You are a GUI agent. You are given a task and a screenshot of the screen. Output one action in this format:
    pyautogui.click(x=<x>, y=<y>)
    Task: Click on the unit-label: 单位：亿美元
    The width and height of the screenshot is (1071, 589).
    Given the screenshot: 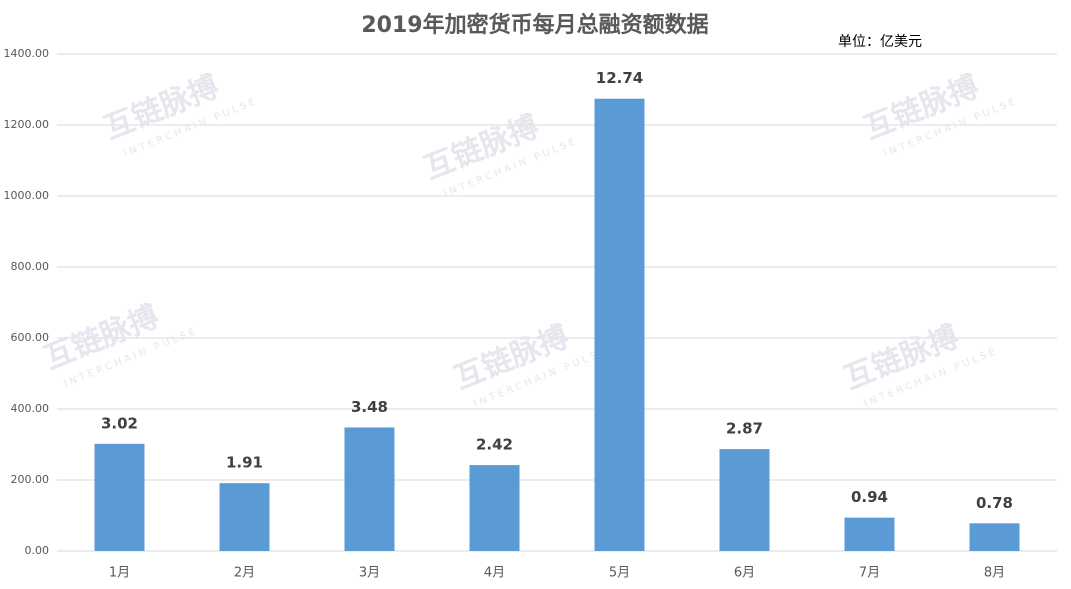 What is the action you would take?
    pyautogui.click(x=880, y=42)
    